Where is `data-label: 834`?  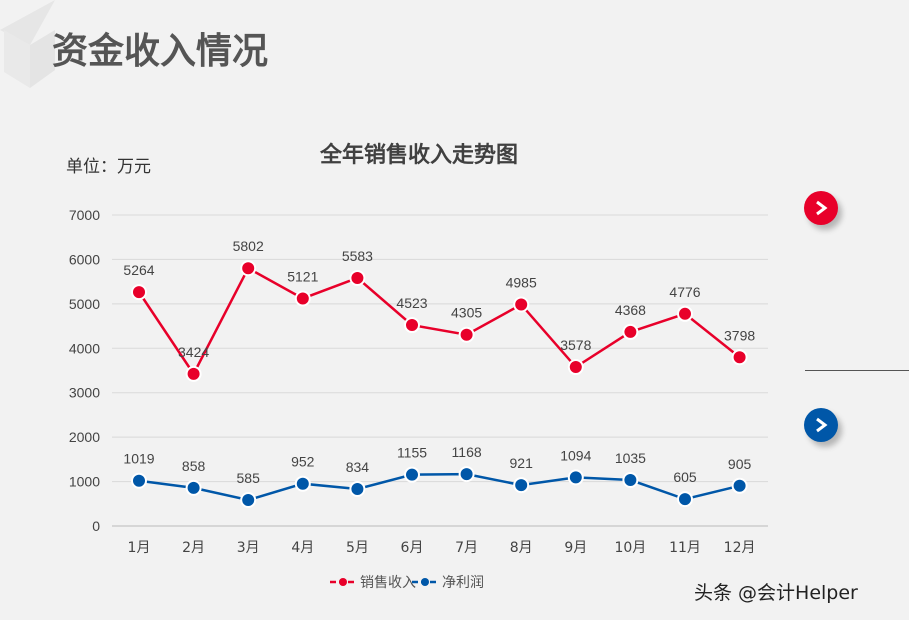 data-label: 834 is located at coordinates (358, 467).